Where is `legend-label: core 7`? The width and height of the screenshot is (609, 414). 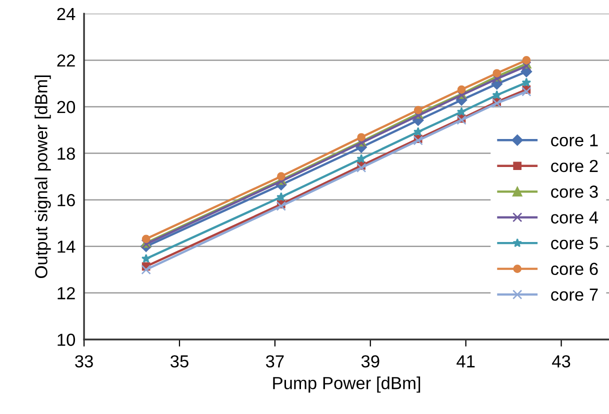 legend-label: core 7 is located at coordinates (574, 294).